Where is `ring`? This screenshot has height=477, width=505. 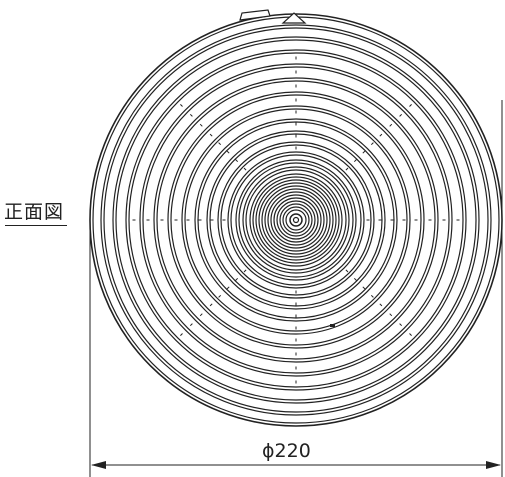 ring is located at coordinates (296, 220).